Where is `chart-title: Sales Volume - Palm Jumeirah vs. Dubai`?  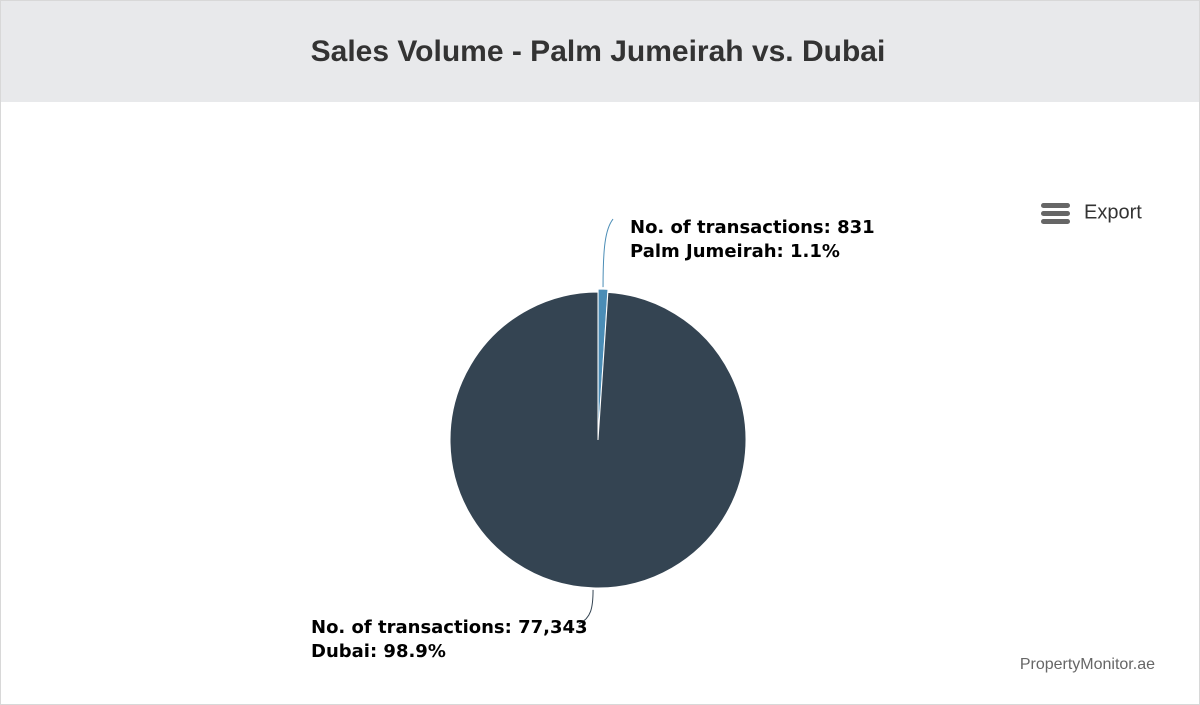
chart-title: Sales Volume - Palm Jumeirah vs. Dubai is located at coordinates (598, 51).